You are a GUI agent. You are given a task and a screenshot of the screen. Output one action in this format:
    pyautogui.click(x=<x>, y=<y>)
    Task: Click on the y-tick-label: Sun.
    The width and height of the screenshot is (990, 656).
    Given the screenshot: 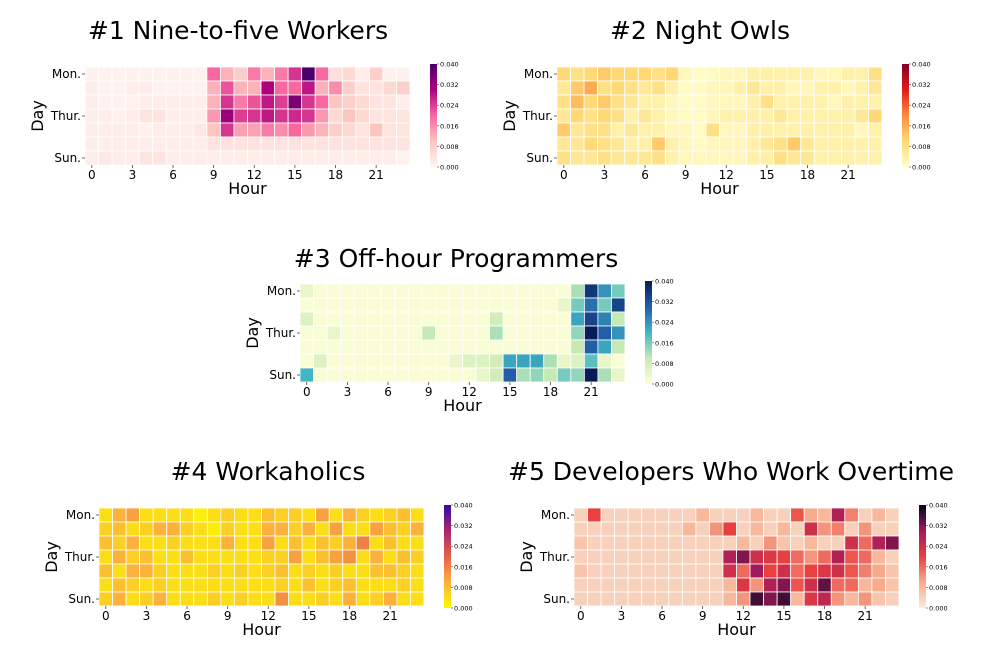 What is the action you would take?
    pyautogui.click(x=282, y=375)
    